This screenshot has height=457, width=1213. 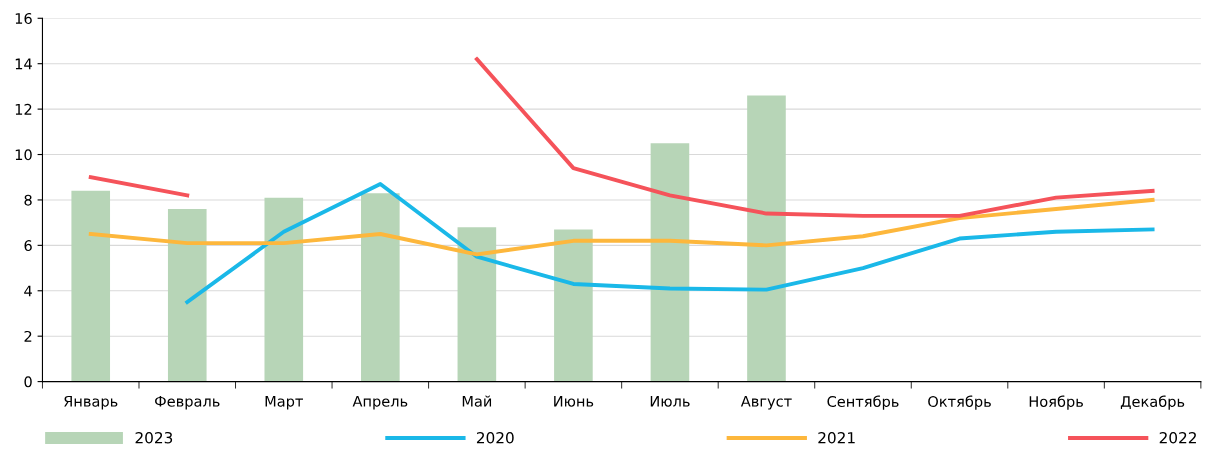 What do you see at coordinates (495, 437) in the screenshot?
I see `legend-label: 2020` at bounding box center [495, 437].